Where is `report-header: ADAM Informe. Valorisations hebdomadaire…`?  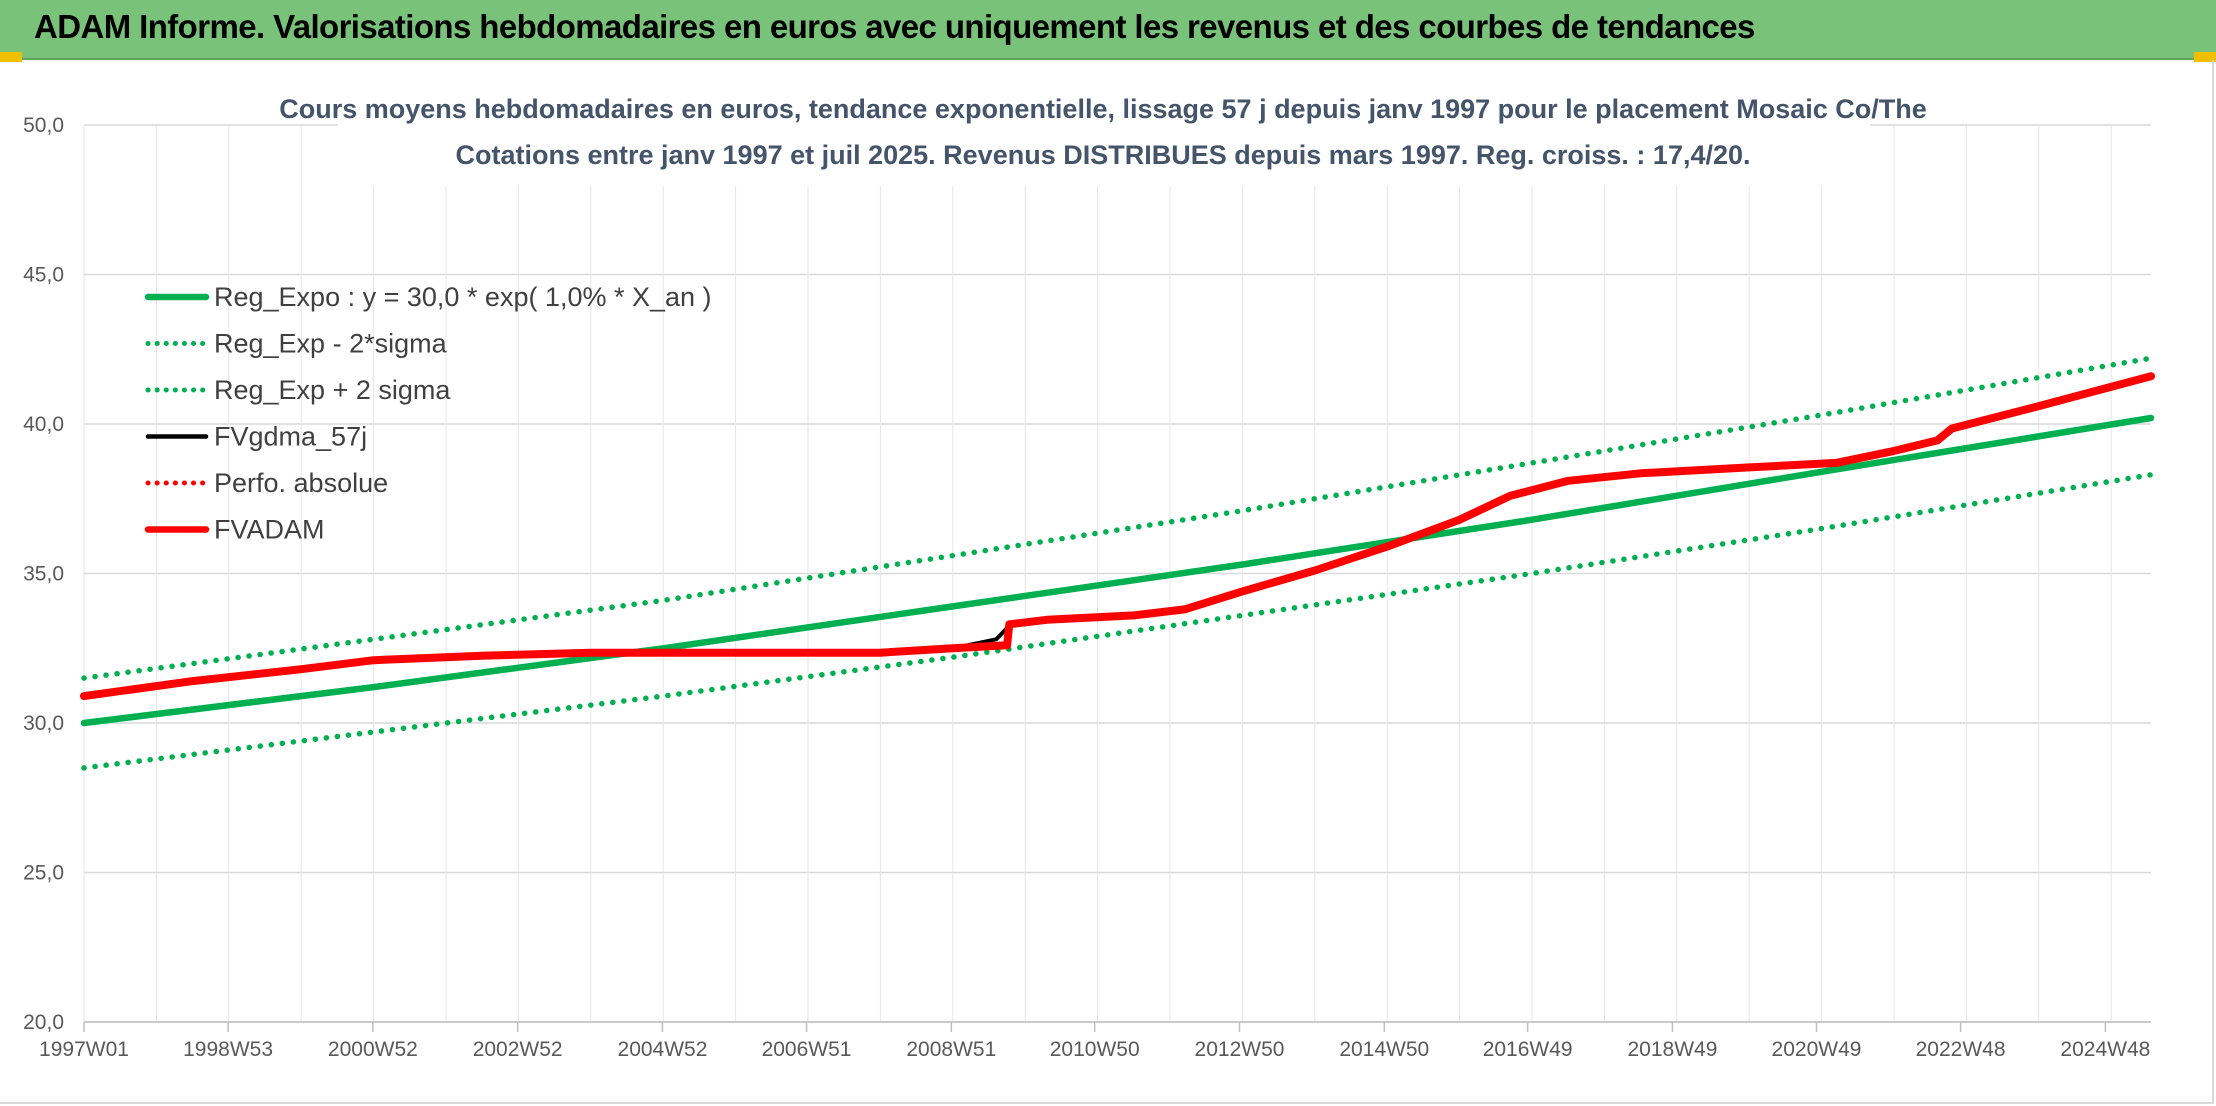 report-header: ADAM Informe. Valorisations hebdomadaire… is located at coordinates (1108, 30).